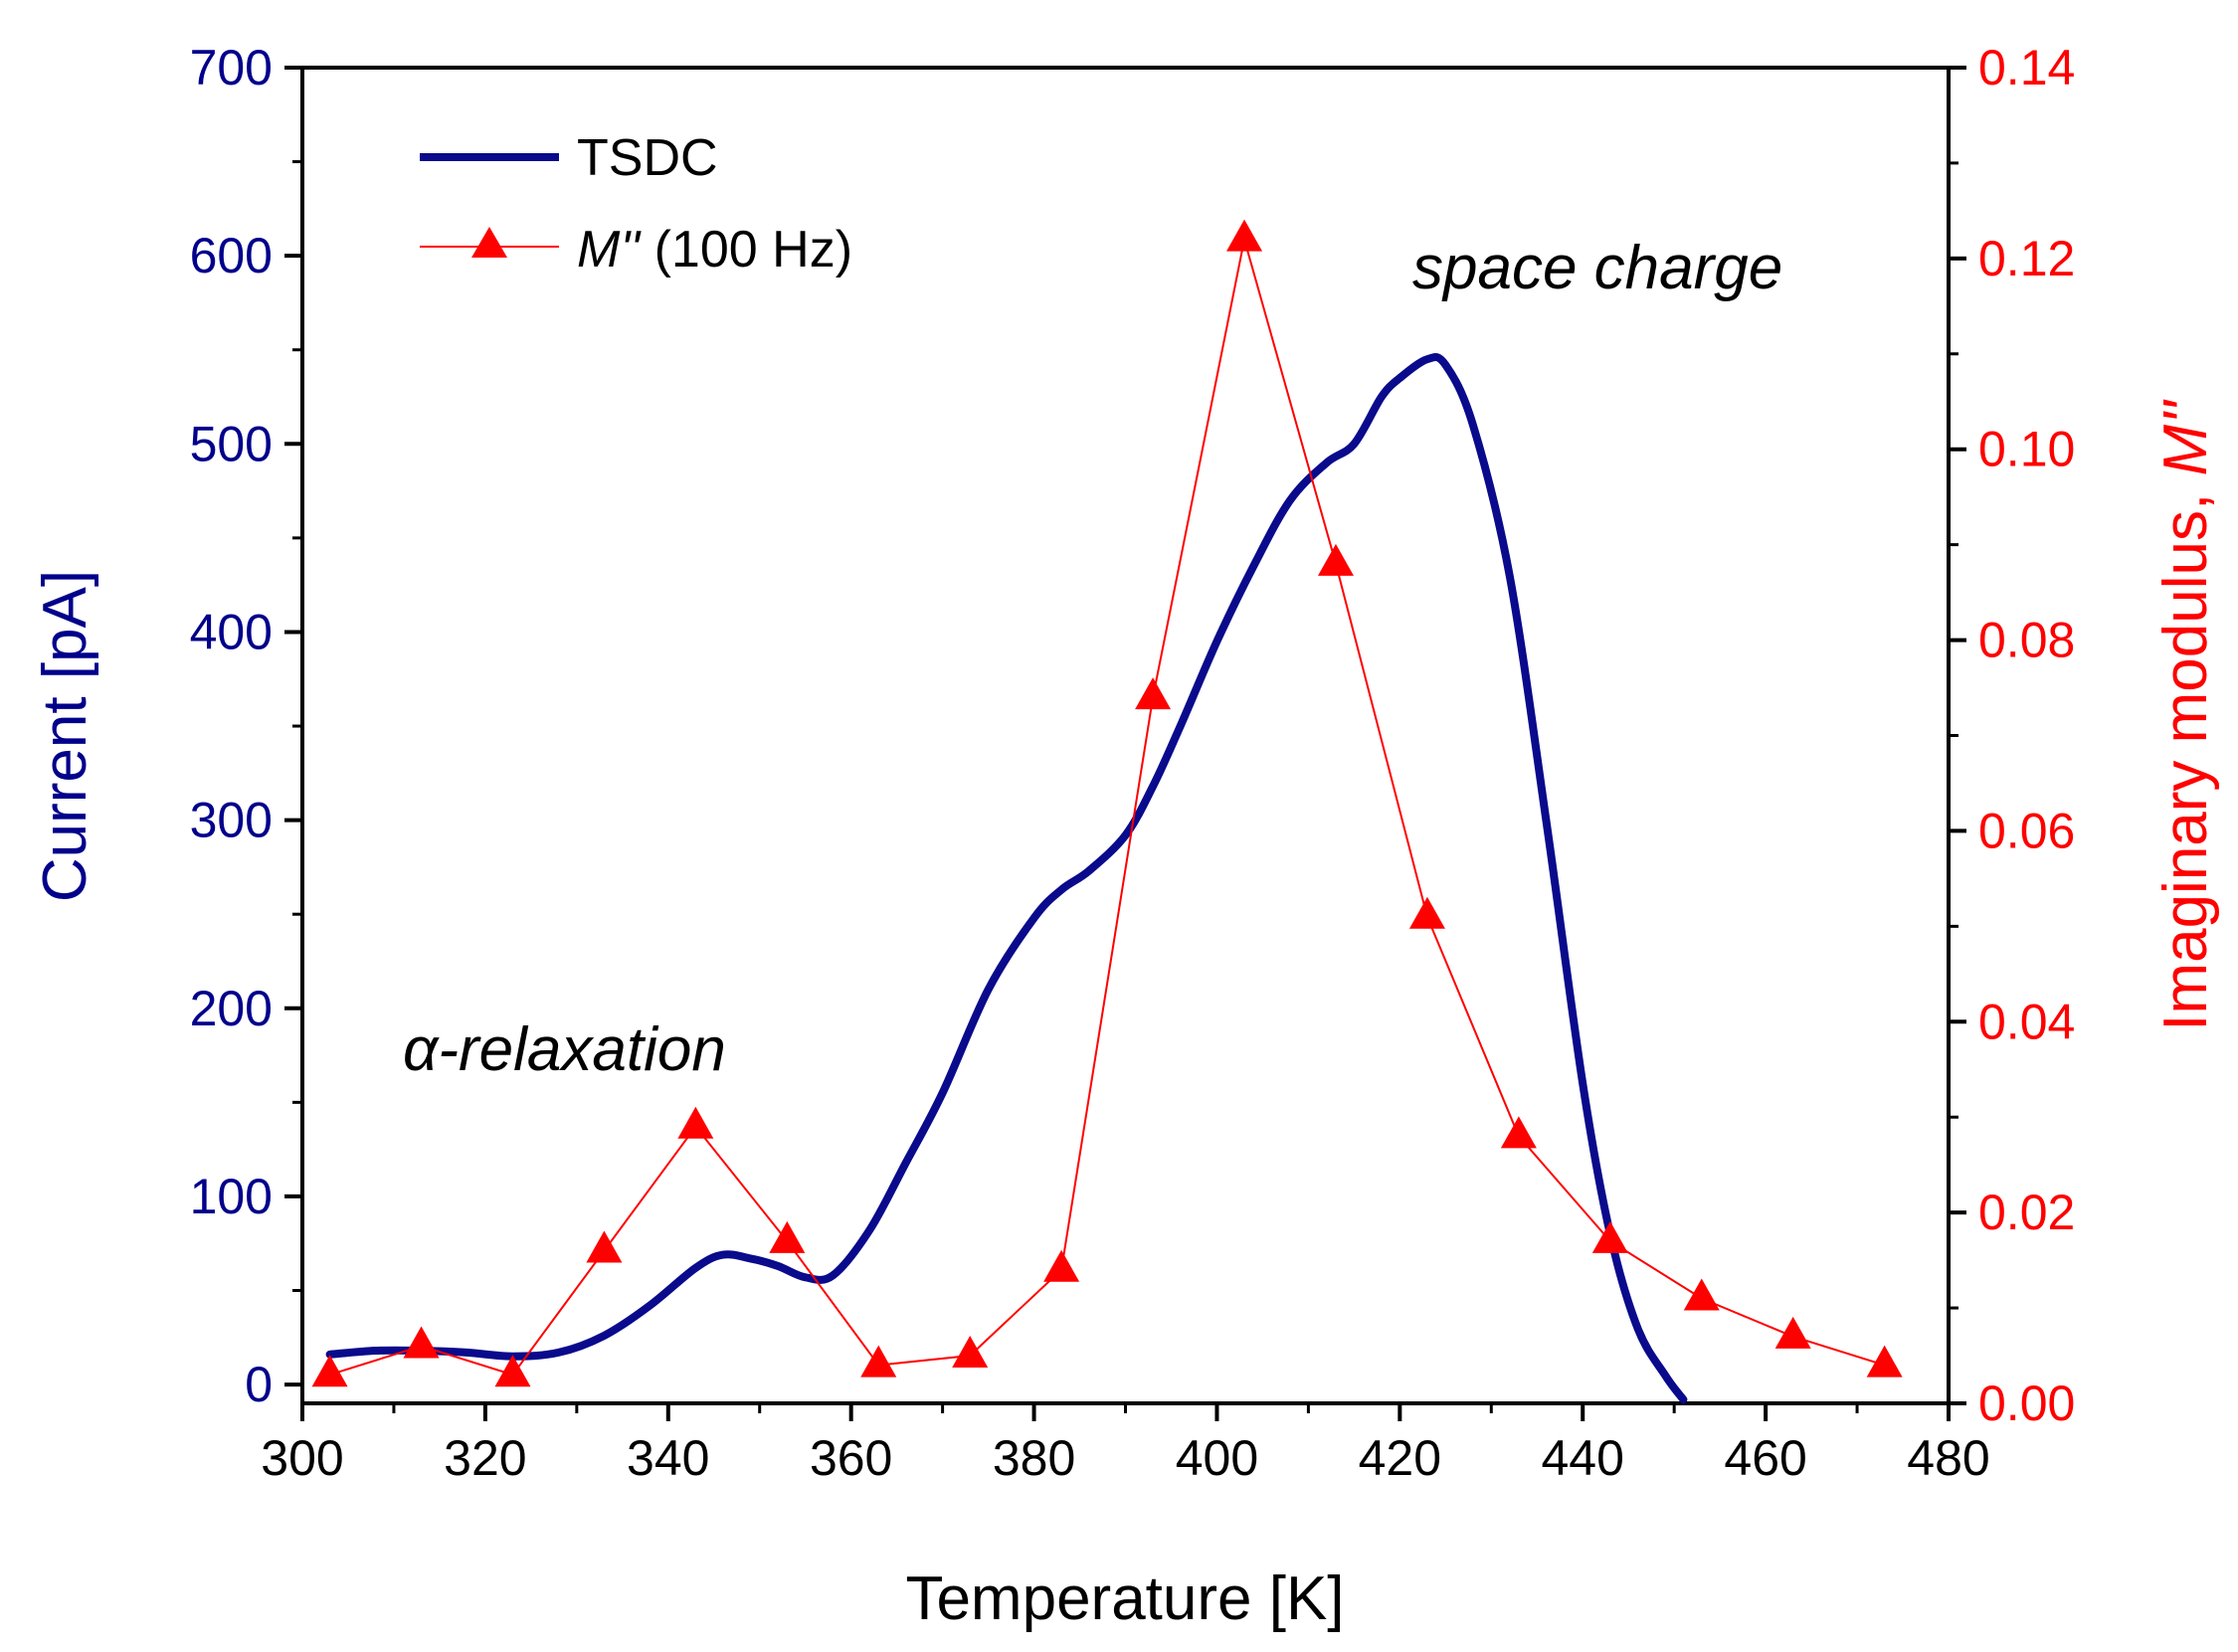 The width and height of the screenshot is (2238, 1652). Describe the element at coordinates (1217, 1458) in the screenshot. I see `x-tick-label: 400` at that location.